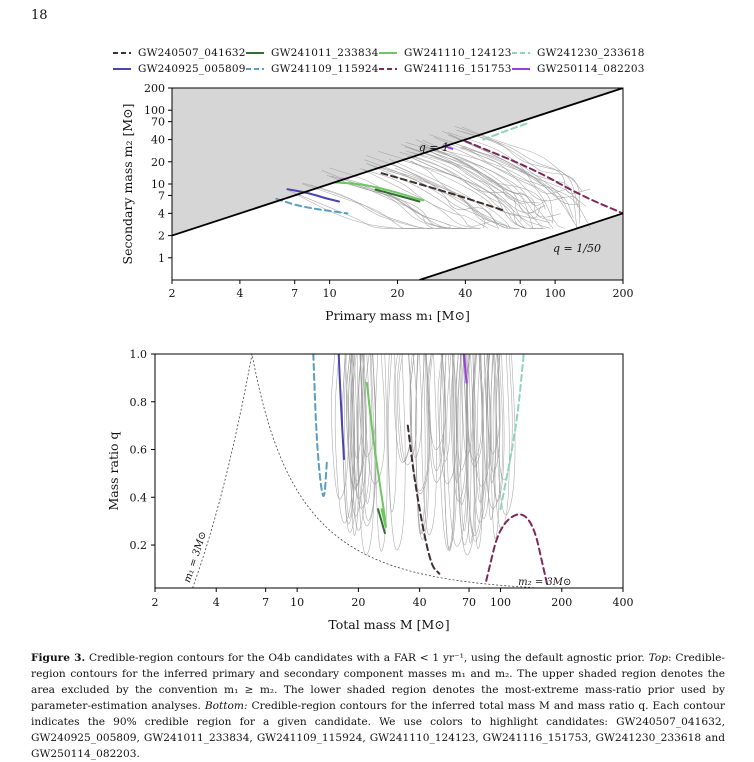 The image size is (754, 762). Describe the element at coordinates (161, 213) in the screenshot. I see `y-tick-label: 4` at that location.